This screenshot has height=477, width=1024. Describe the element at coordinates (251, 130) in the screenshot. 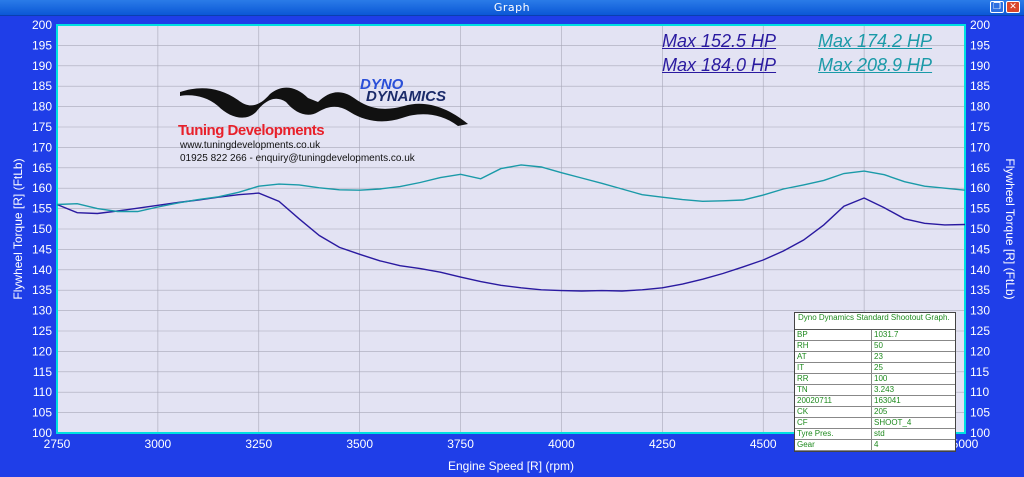

I see `company-name: Tuning Developments` at that location.